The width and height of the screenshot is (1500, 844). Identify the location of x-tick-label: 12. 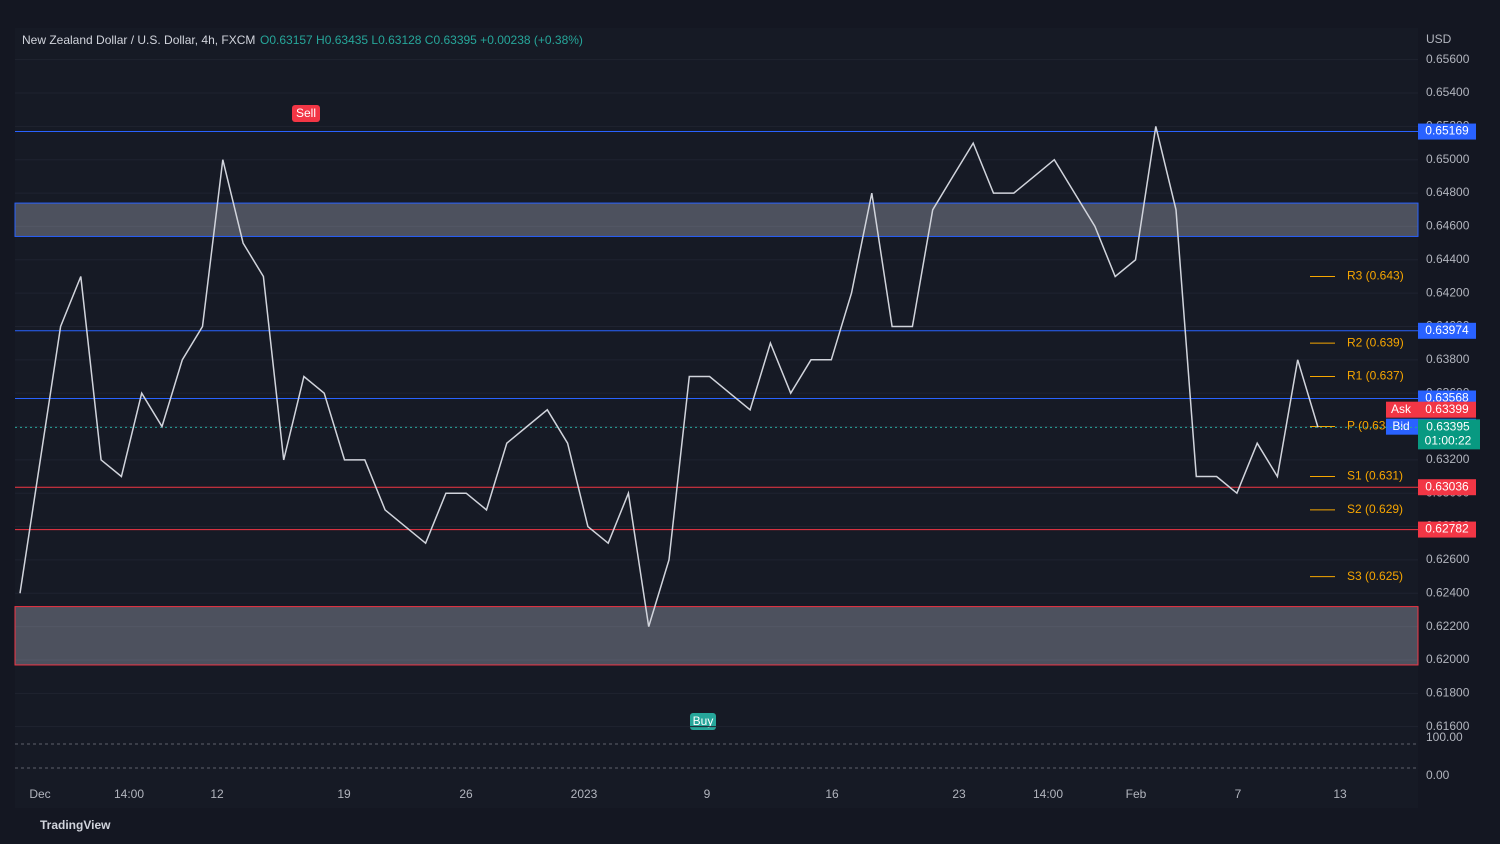
(217, 794).